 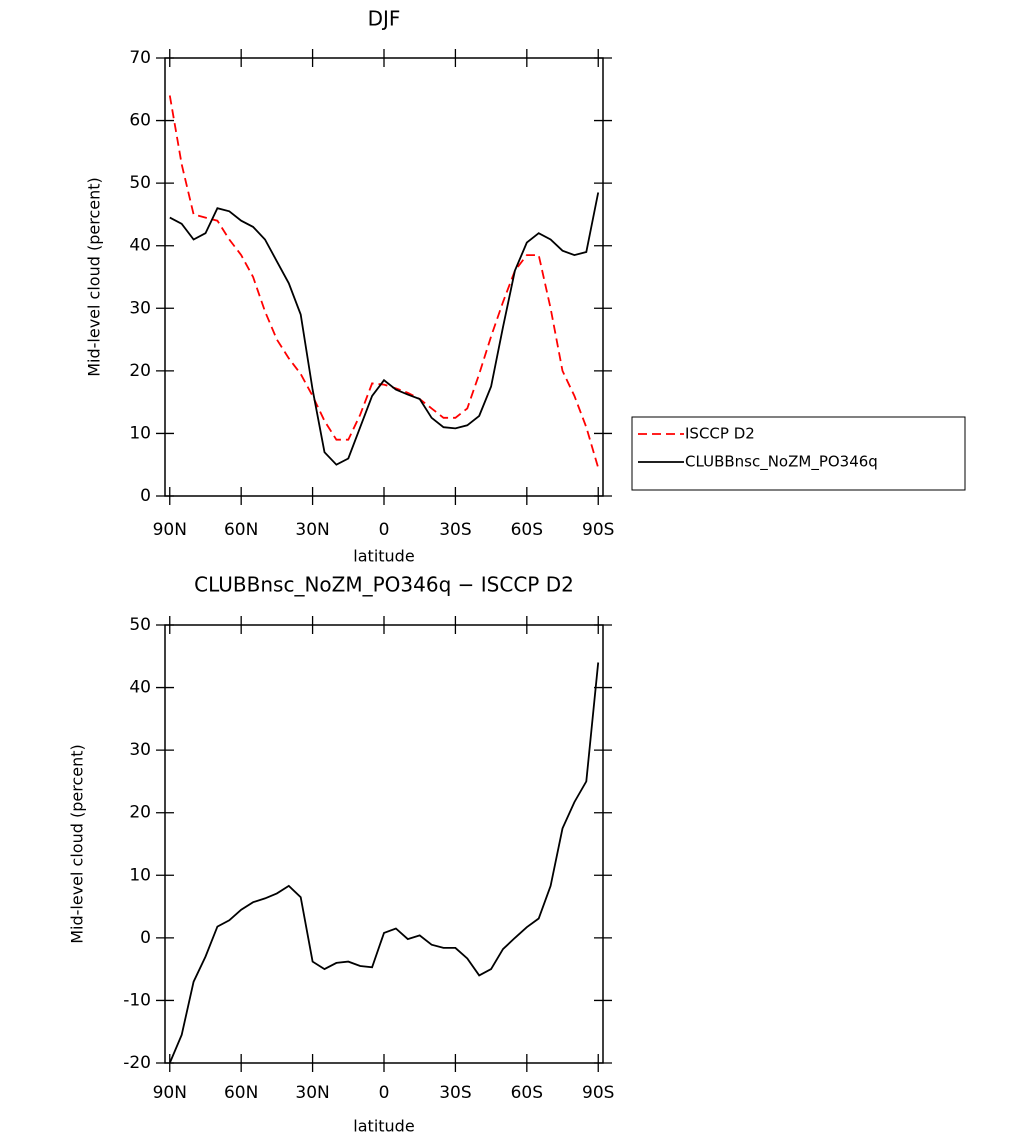 What do you see at coordinates (781, 462) in the screenshot?
I see `legend-label: CLUBBnsc_NoZM_PO346q` at bounding box center [781, 462].